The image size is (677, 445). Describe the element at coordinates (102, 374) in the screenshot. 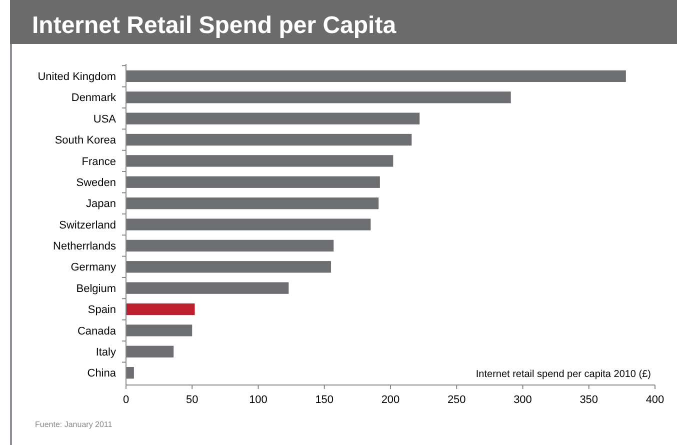

I see `y-tick-label: China` at that location.